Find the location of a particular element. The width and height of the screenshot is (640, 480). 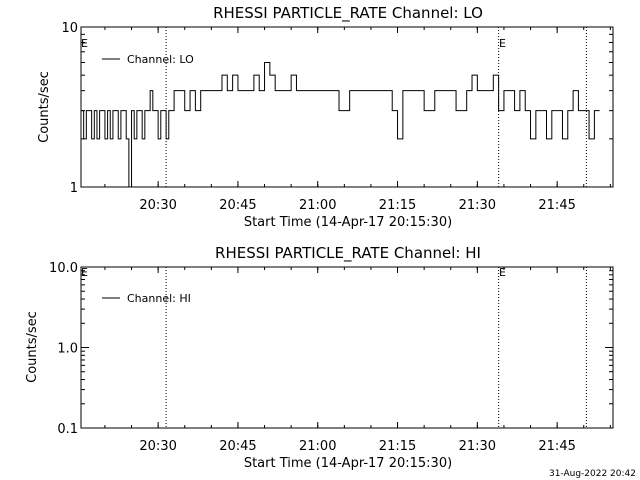

legend: Channel: HI is located at coordinates (146, 298).